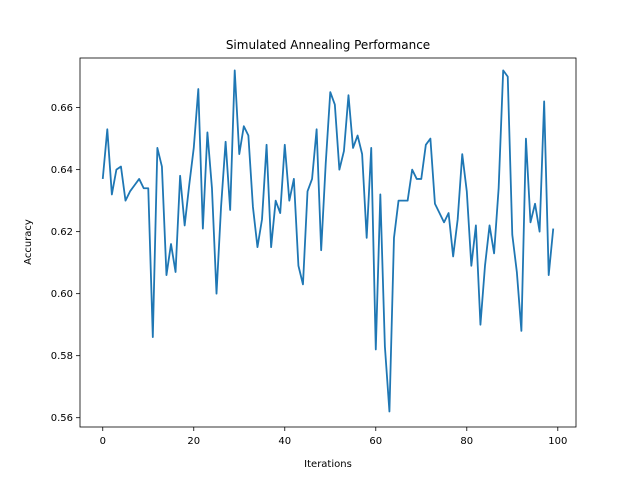 This screenshot has height=480, width=640. Describe the element at coordinates (375, 441) in the screenshot. I see `x-tick-label: 60` at that location.